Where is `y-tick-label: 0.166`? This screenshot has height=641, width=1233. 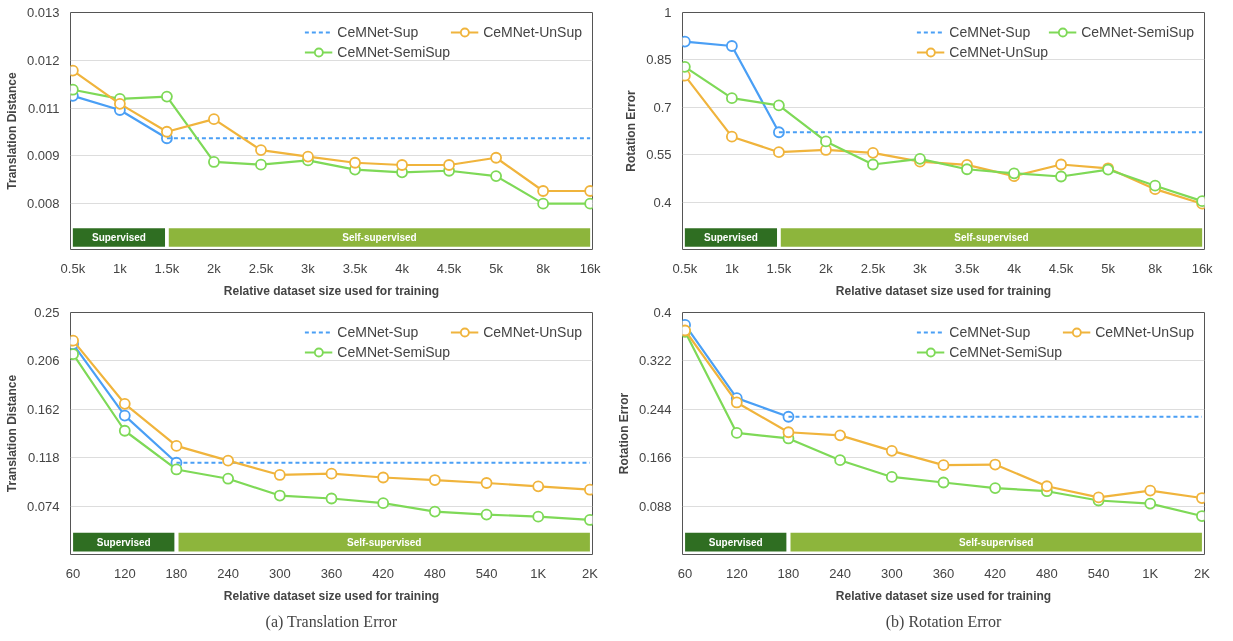
y-tick-label: 0.166 is located at coordinates (655, 458).